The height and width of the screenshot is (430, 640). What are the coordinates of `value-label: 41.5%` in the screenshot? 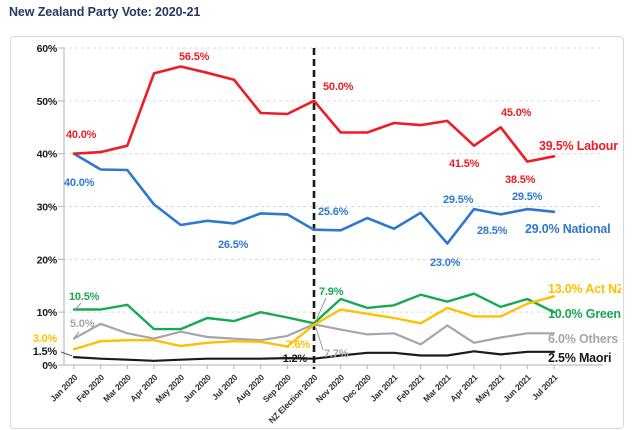 It's located at (464, 164).